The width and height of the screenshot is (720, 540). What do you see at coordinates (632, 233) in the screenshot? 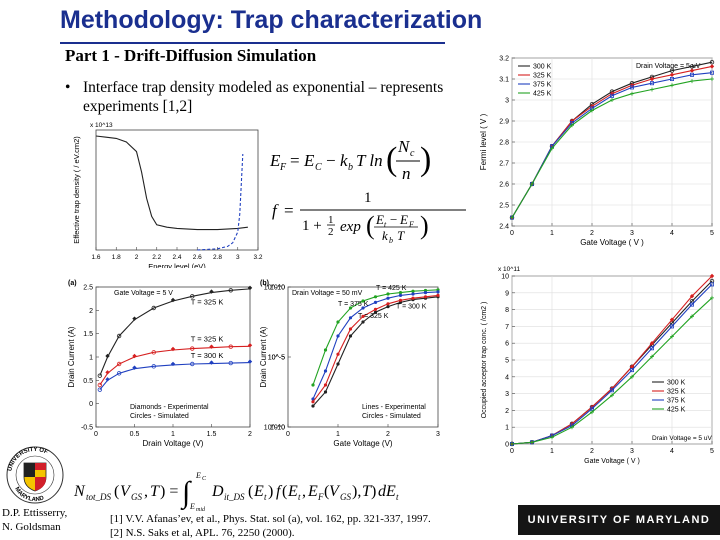
I see `x-tick-label: 3` at bounding box center [632, 233].